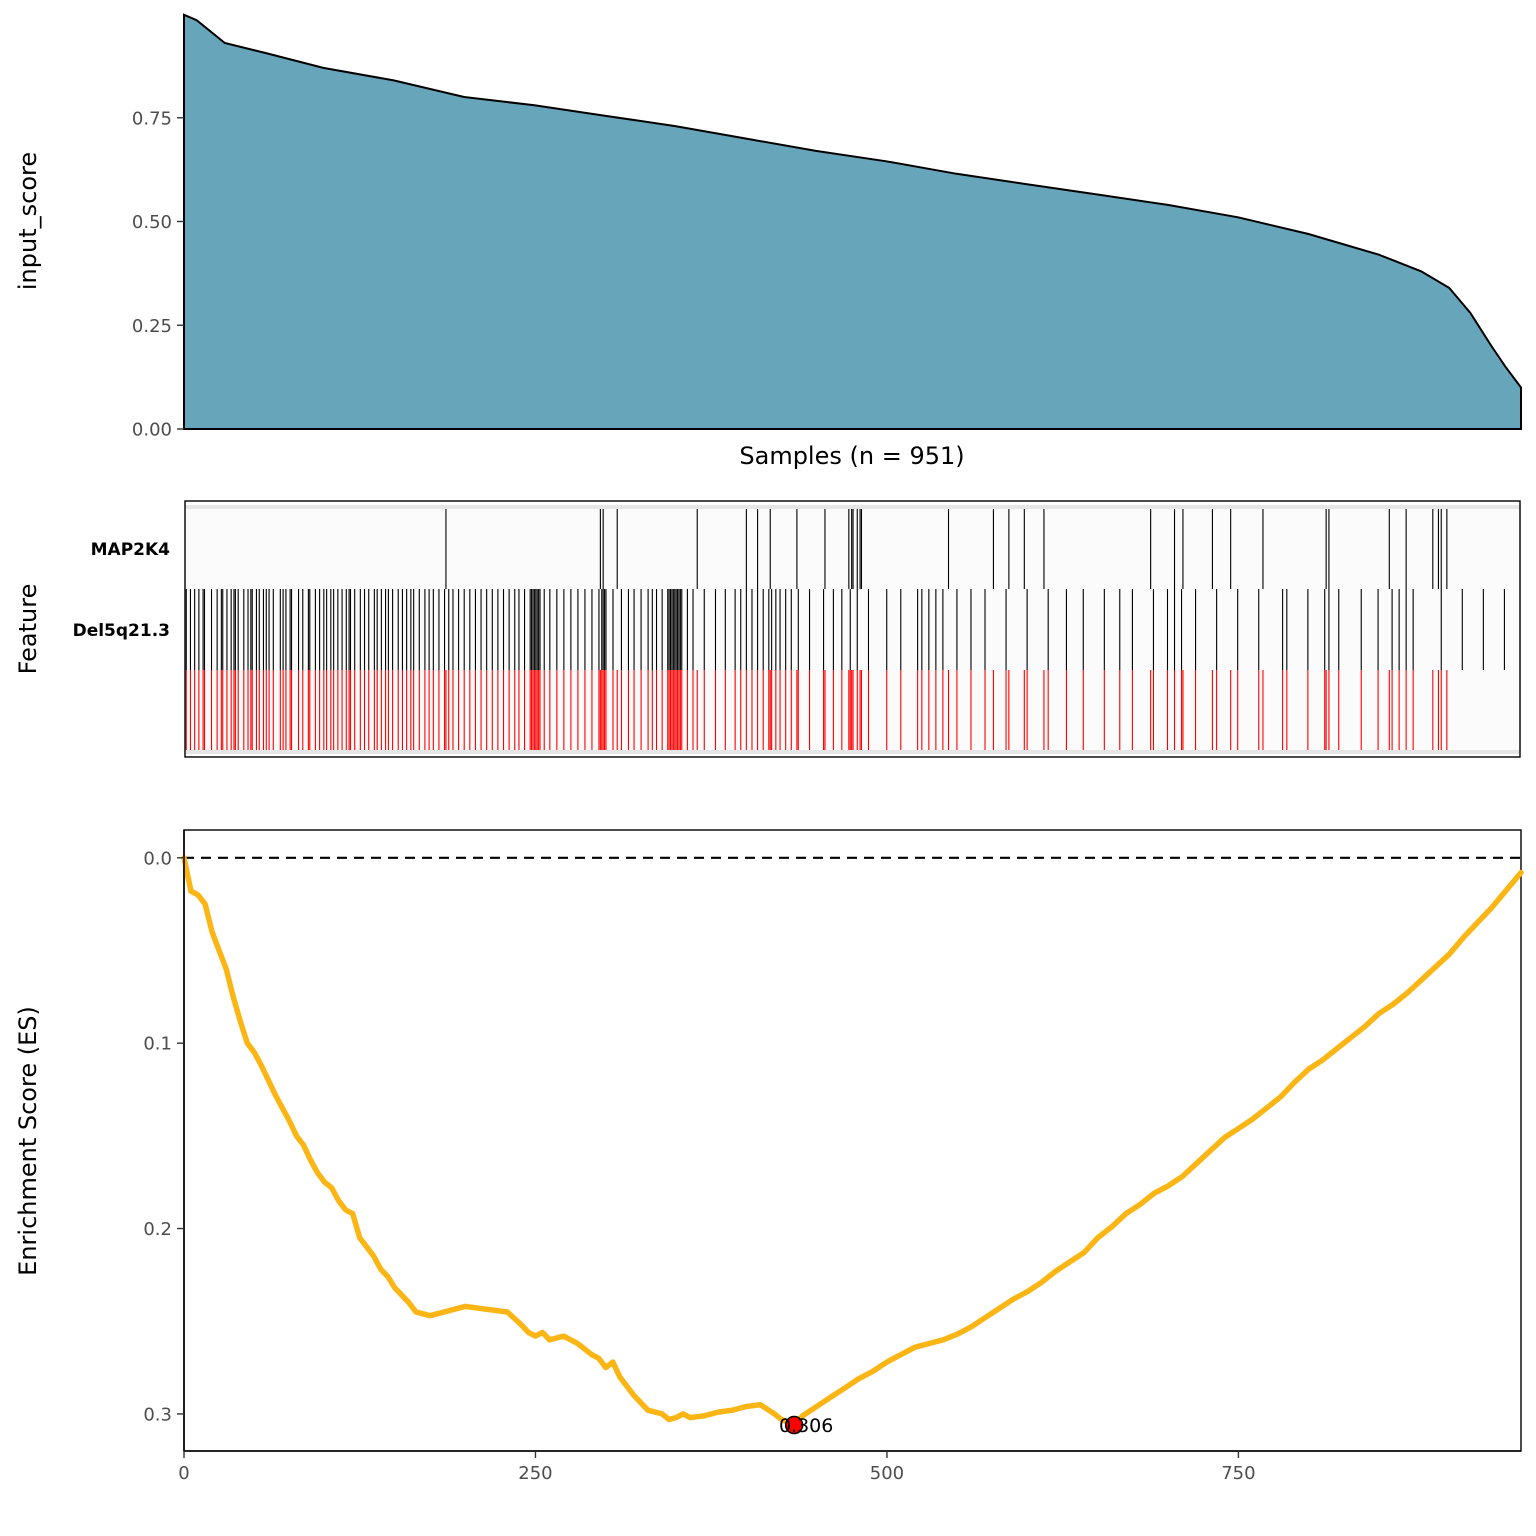 Image resolution: width=1536 pixels, height=1536 pixels. I want to click on feature-tracks, so click(852, 629).